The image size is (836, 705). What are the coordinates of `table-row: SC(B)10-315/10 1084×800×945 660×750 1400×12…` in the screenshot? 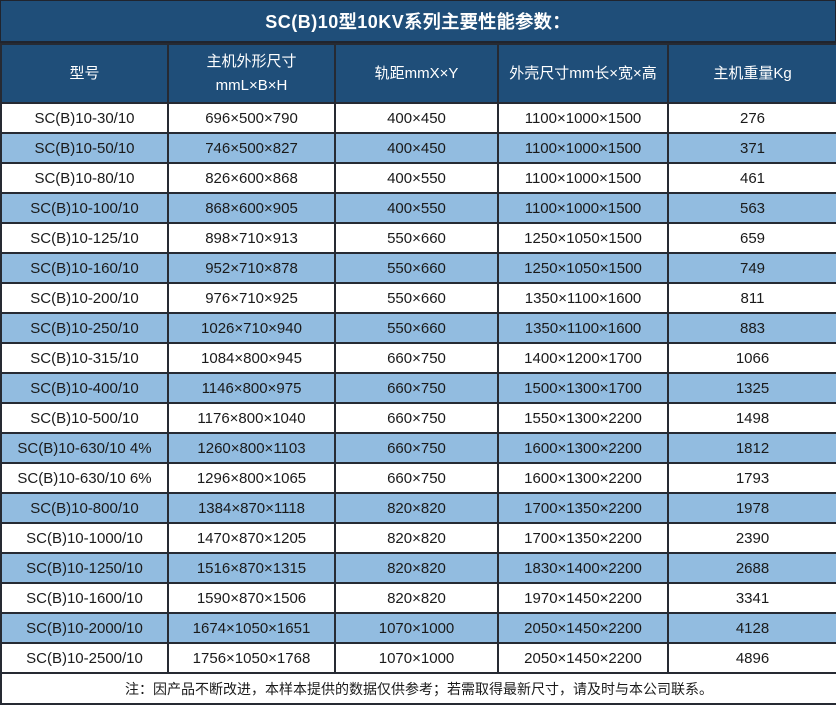 It's located at (418, 358).